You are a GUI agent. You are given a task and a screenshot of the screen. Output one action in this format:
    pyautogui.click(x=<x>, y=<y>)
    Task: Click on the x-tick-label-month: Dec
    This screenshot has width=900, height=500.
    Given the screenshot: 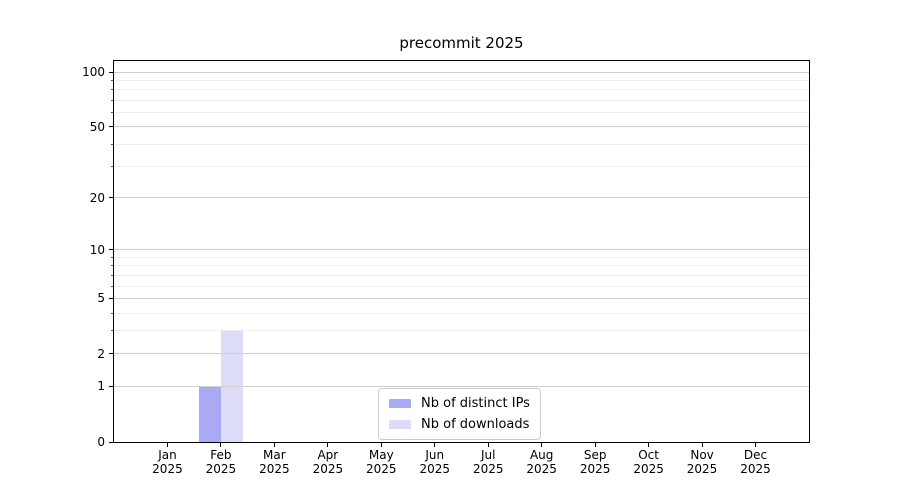 What is the action you would take?
    pyautogui.click(x=755, y=455)
    